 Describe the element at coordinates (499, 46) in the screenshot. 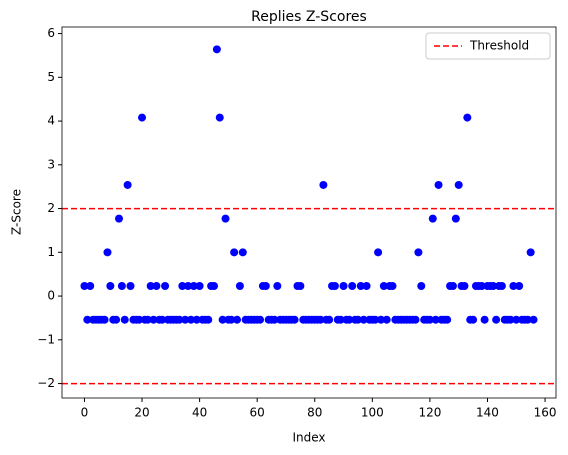

I see `legend-label: Threshold` at that location.